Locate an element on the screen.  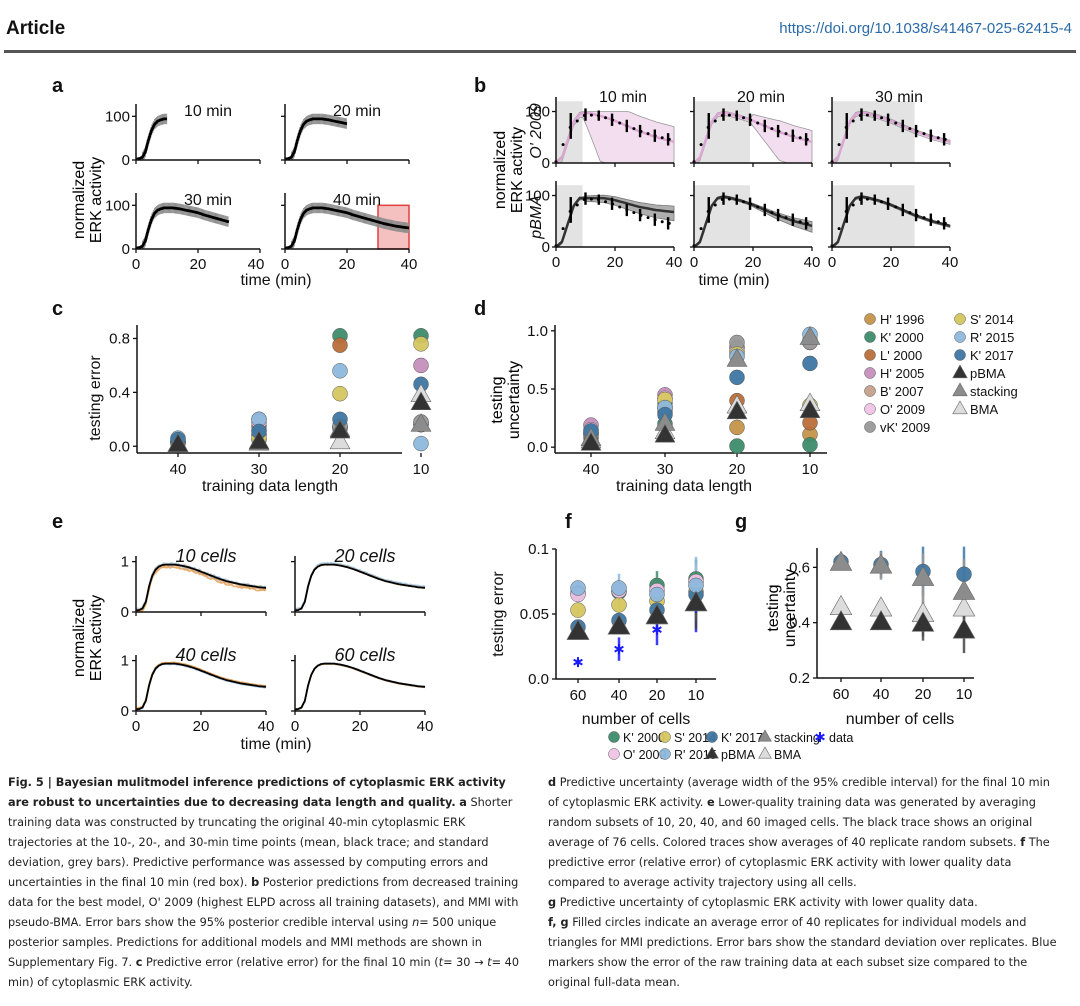
legend-label: R' 2015 is located at coordinates (992, 337).